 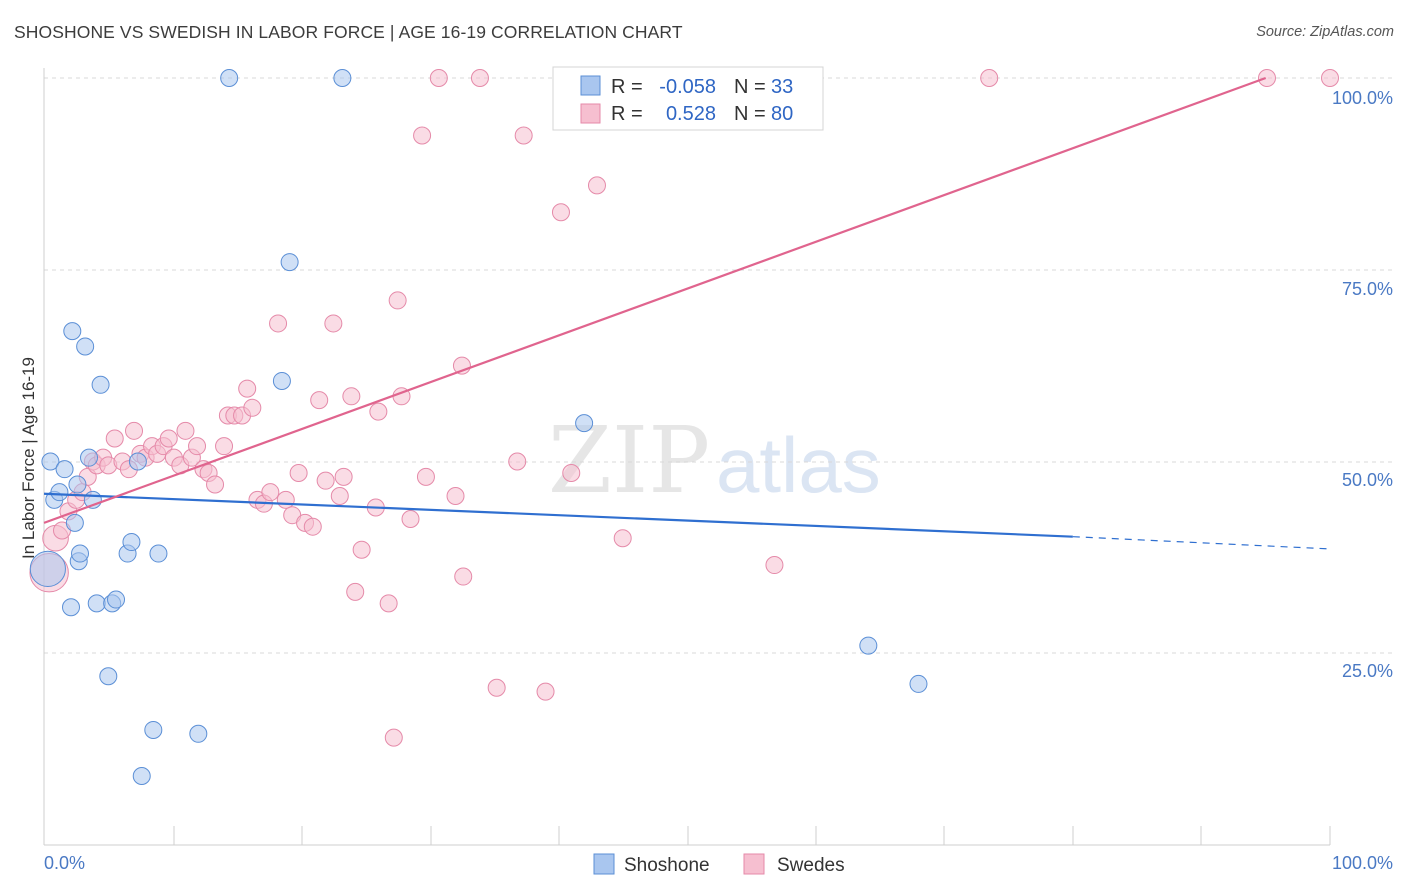 I want to click on y-tick-label-75: 75.0%, so click(x=1367, y=289).